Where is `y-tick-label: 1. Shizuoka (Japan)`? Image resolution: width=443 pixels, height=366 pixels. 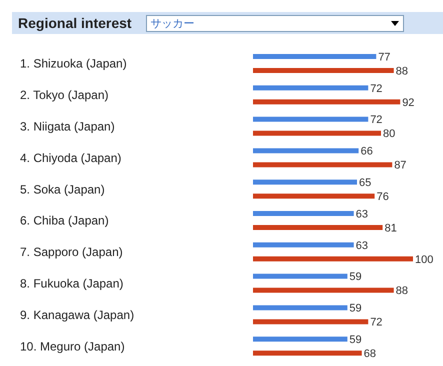
y-tick-label: 1. Shizuoka (Japan) is located at coordinates (73, 63).